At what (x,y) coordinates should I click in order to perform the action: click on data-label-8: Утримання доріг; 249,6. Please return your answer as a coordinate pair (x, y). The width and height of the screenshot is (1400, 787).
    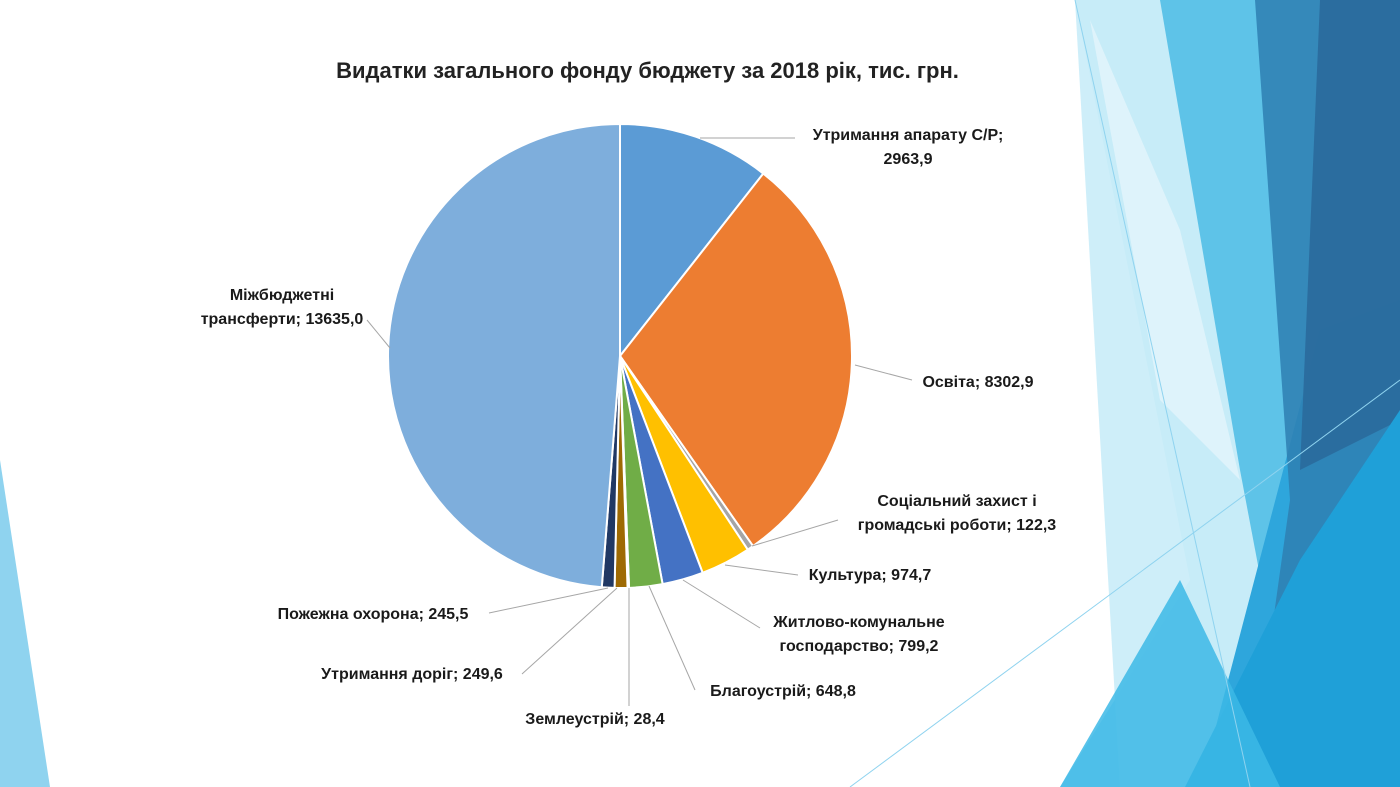
    Looking at the image, I should click on (412, 674).